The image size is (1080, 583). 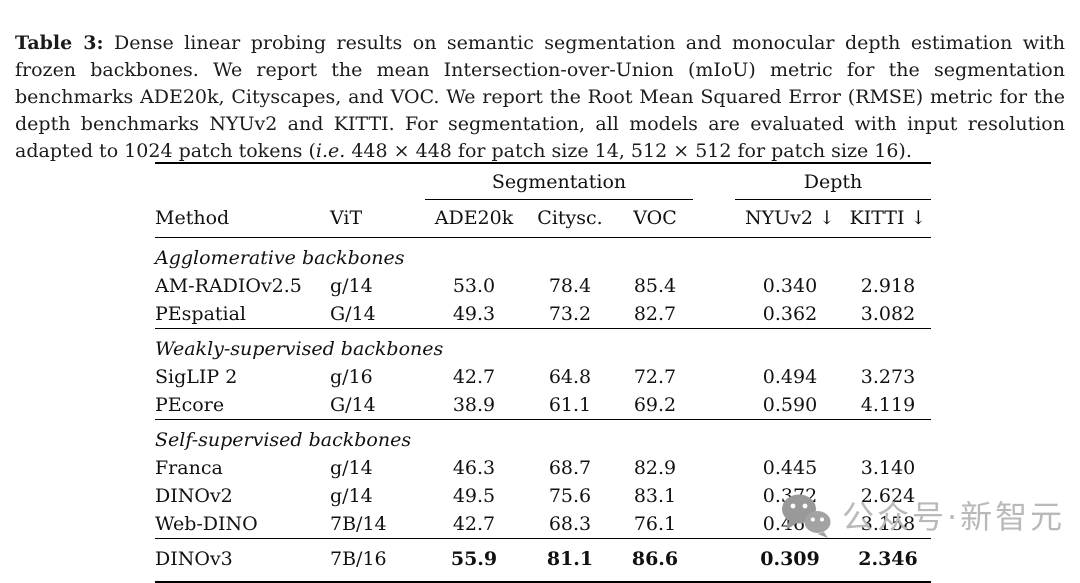 What do you see at coordinates (790, 524) in the screenshot?
I see `cell-nyuv2: 0.466` at bounding box center [790, 524].